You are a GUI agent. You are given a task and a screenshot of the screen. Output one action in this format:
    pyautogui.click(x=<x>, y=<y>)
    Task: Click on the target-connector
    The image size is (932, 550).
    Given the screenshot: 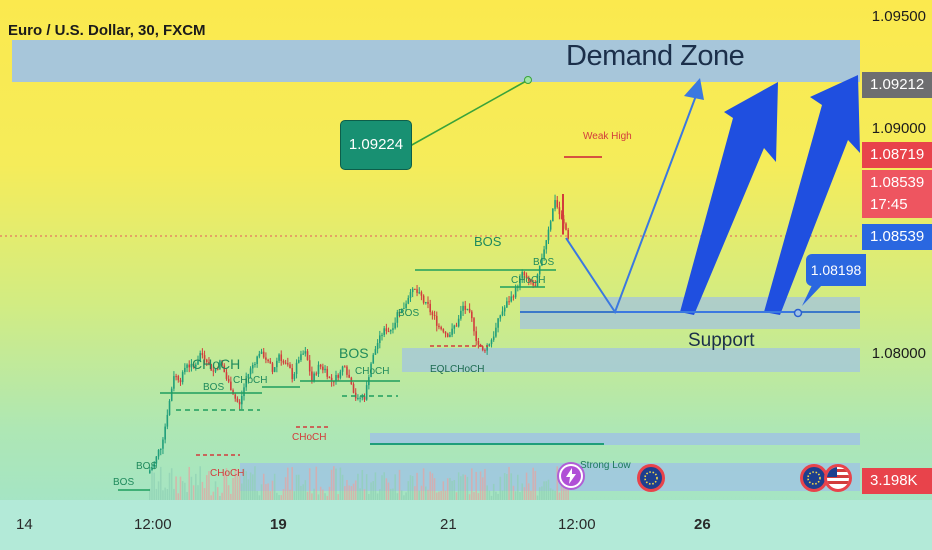 What is the action you would take?
    pyautogui.click(x=469, y=113)
    